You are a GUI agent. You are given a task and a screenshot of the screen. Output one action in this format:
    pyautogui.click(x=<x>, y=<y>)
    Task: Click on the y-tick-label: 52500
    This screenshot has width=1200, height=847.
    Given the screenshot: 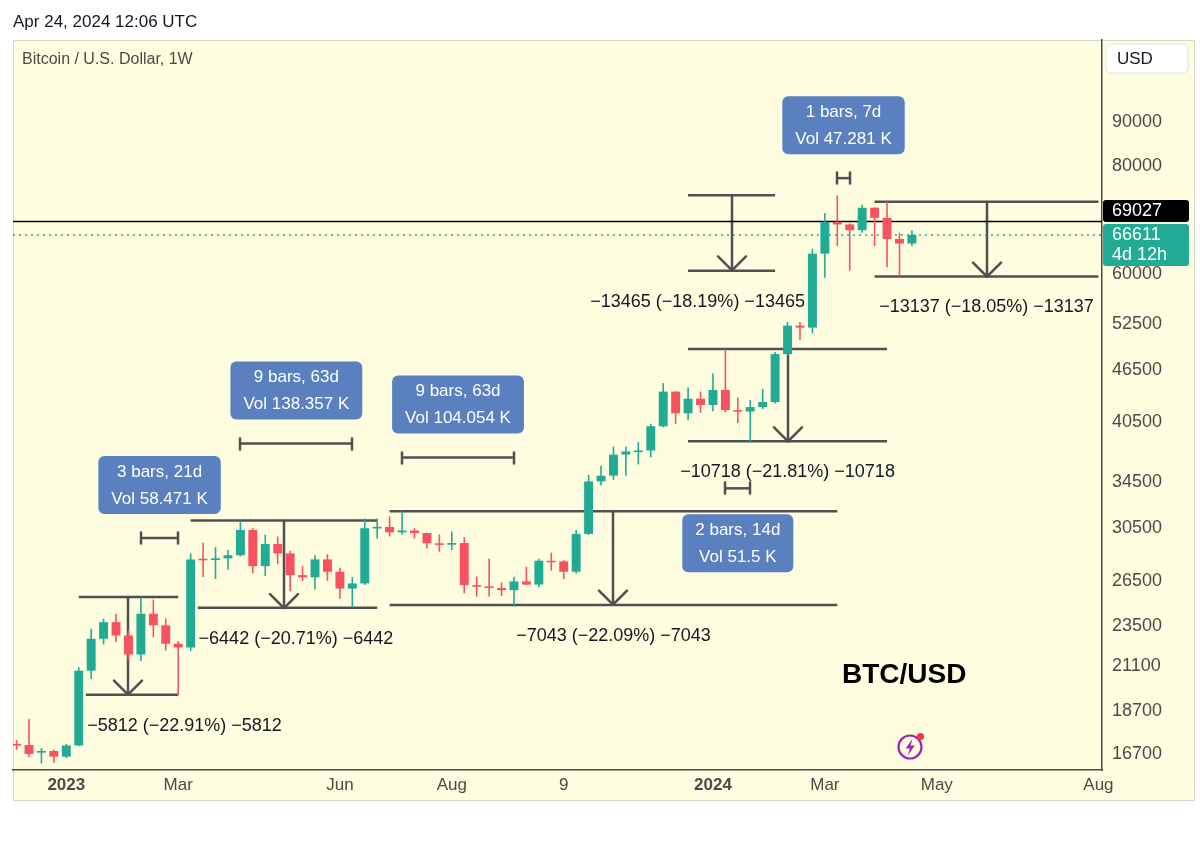 What is the action you would take?
    pyautogui.click(x=1137, y=323)
    